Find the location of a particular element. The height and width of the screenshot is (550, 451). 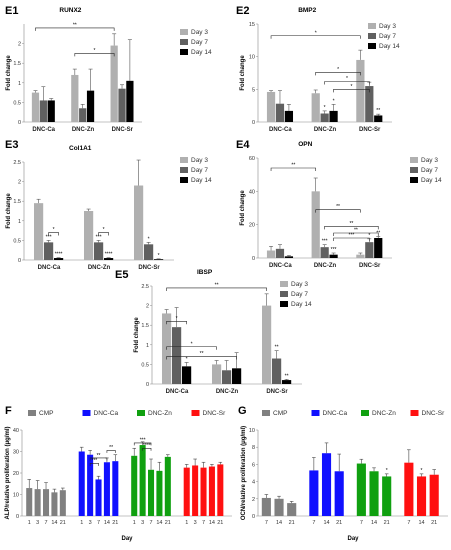

y-tick-label: 6 is located at coordinates (253, 465).